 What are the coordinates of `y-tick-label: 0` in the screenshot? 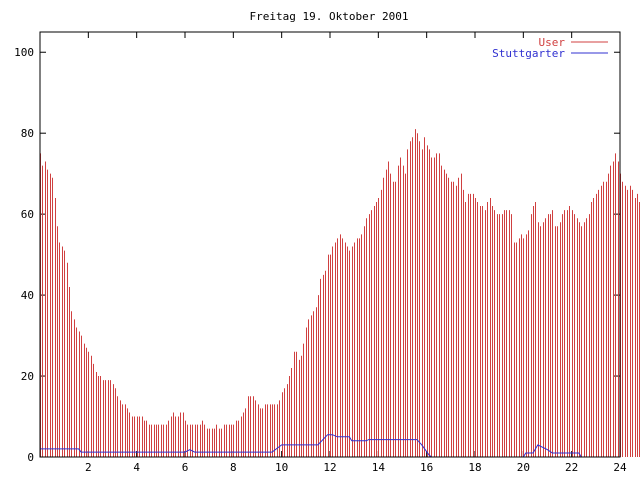 It's located at (30, 457).